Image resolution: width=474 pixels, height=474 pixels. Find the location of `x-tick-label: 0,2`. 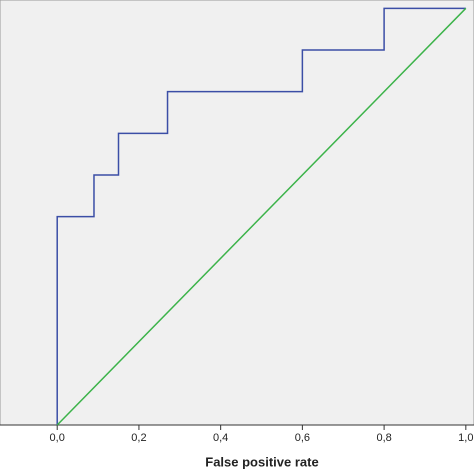

x-tick-label: 0,2 is located at coordinates (138, 438).